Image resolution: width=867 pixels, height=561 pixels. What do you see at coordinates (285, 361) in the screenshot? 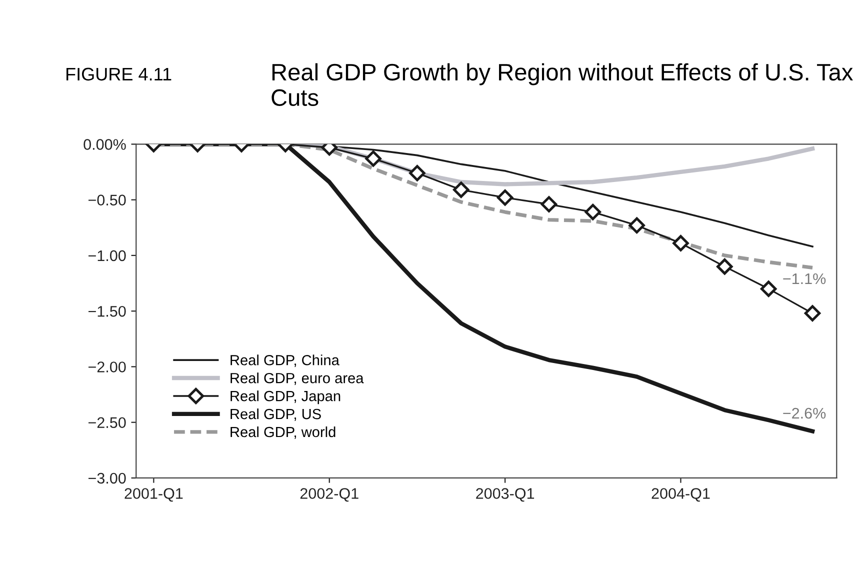
I see `legend-label: Real GDP, China` at bounding box center [285, 361].